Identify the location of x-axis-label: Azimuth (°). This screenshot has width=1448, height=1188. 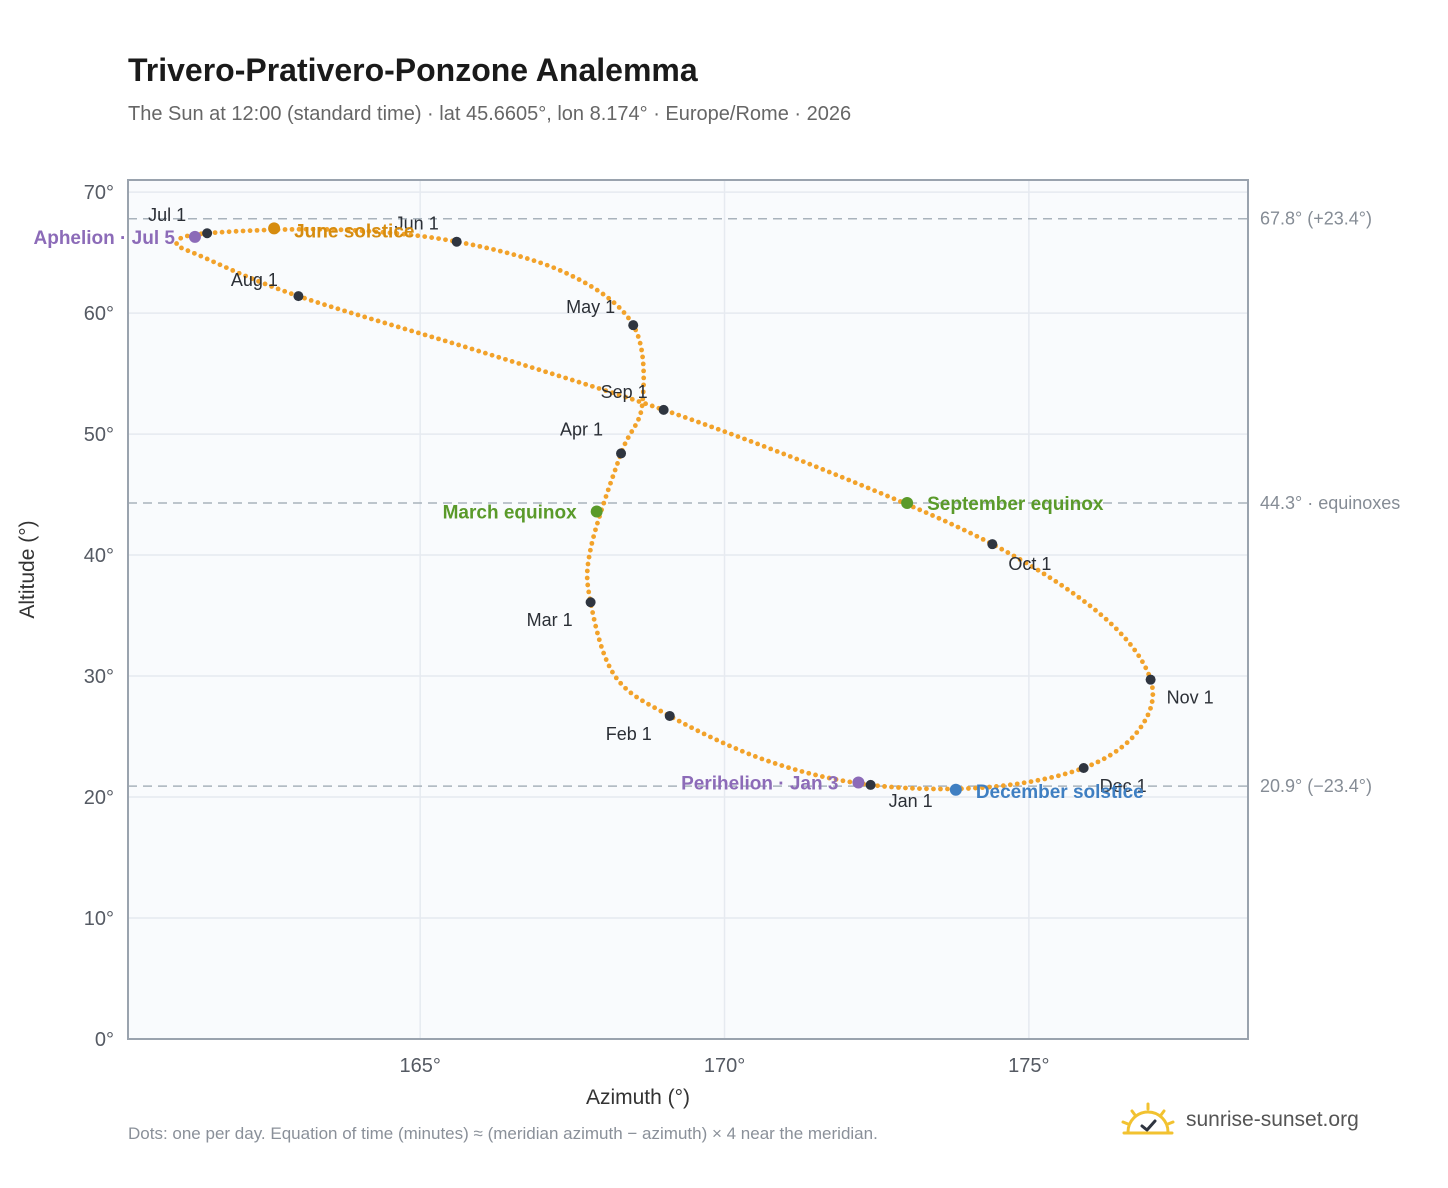
(638, 1097).